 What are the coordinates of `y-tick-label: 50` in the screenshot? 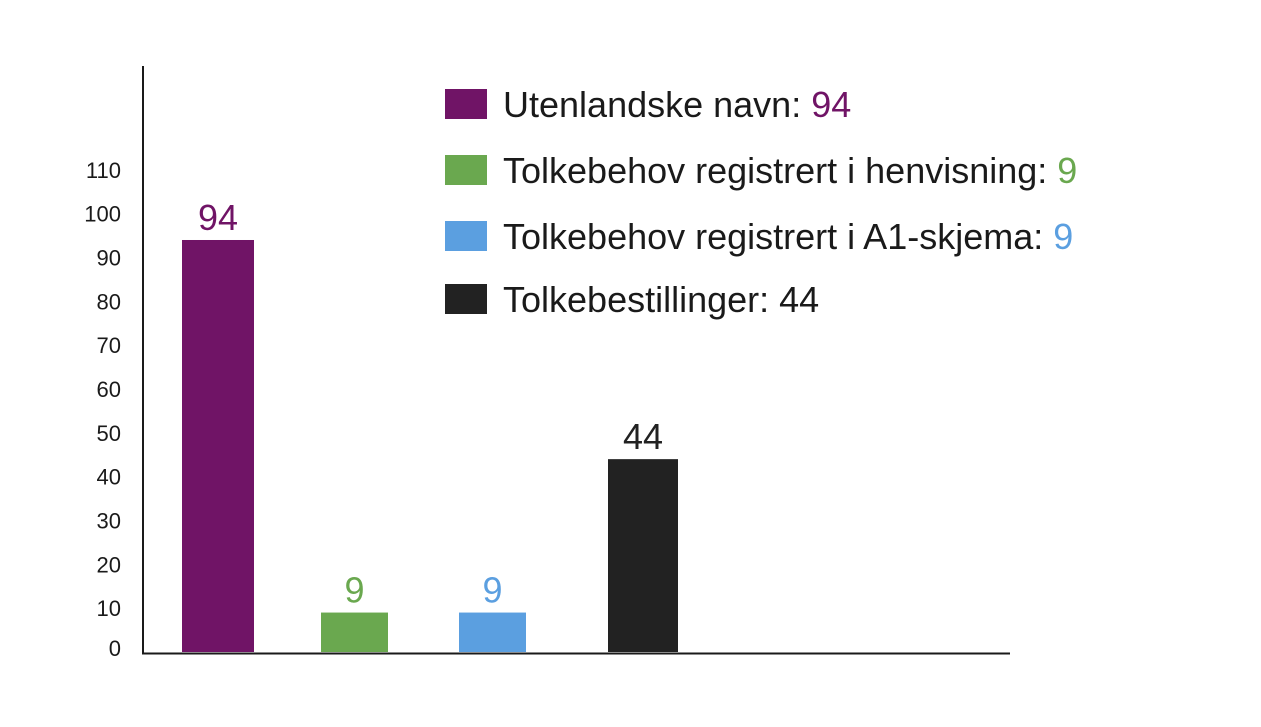 It's located at (109, 433).